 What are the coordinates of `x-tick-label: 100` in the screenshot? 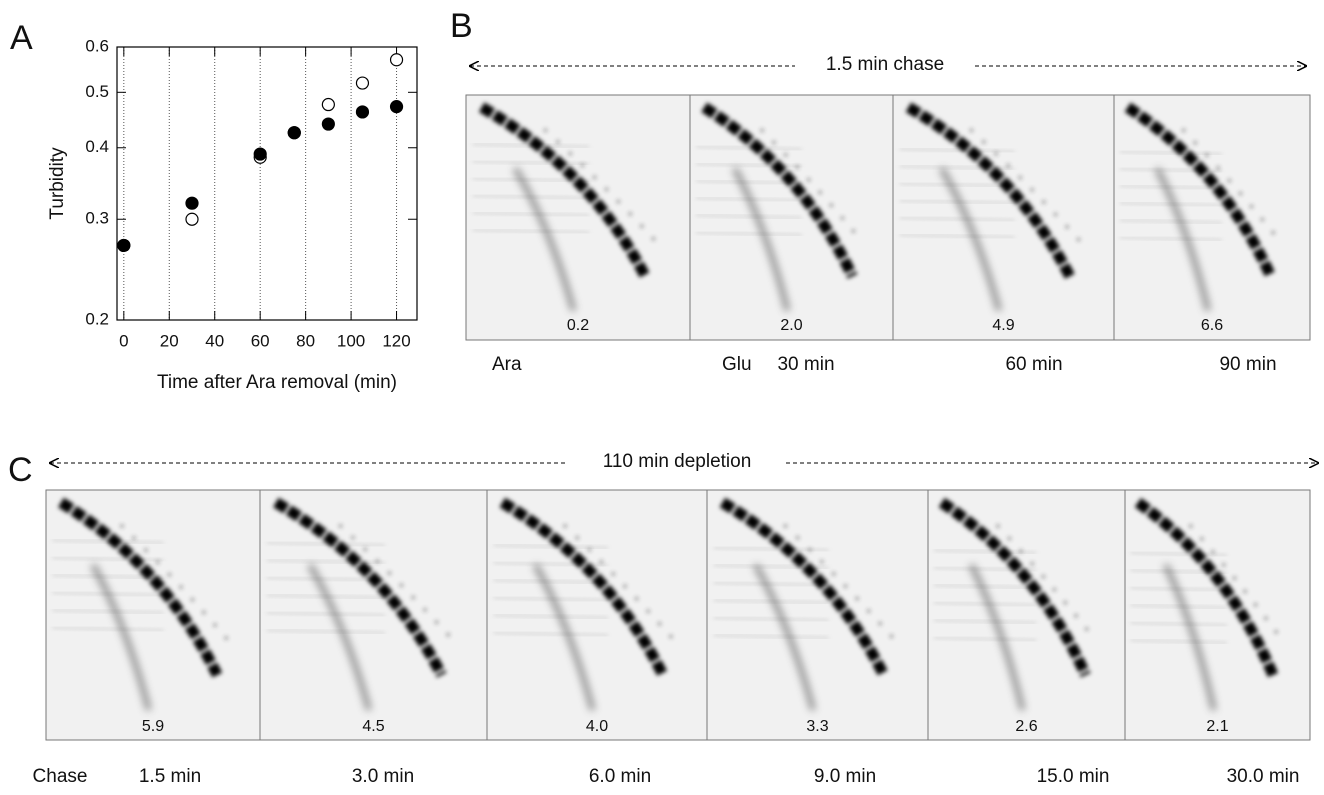 It's located at (351, 340).